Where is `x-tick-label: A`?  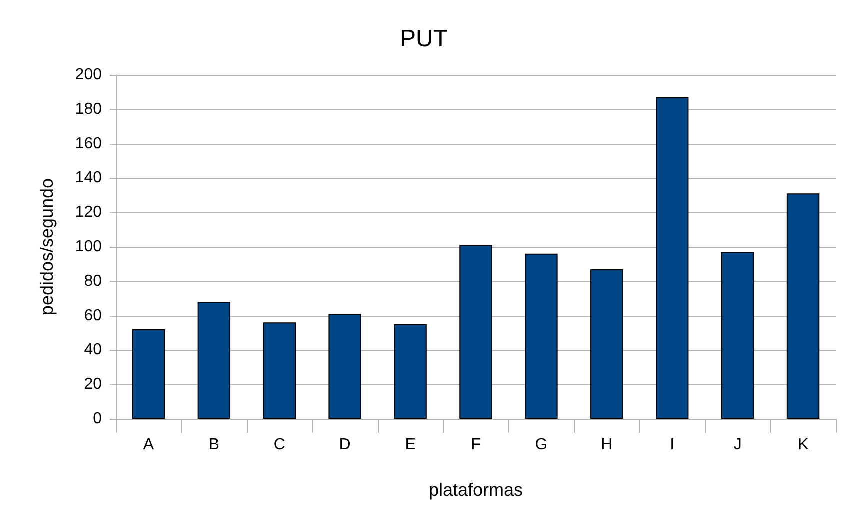
x-tick-label: A is located at coordinates (148, 445).